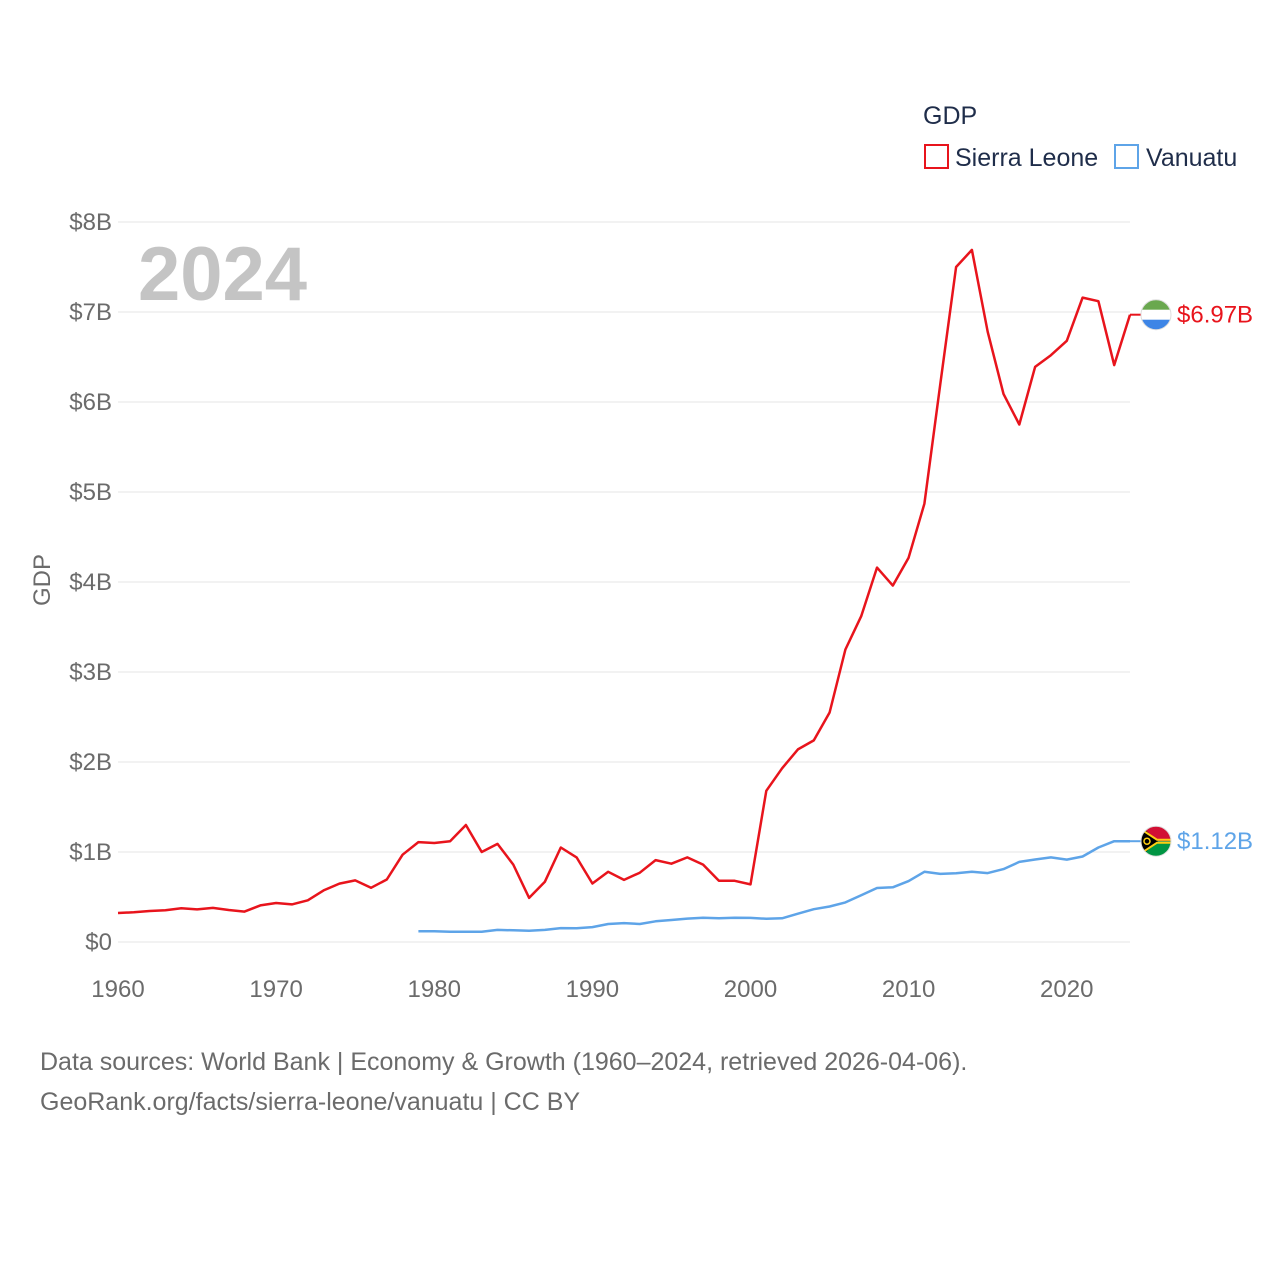  What do you see at coordinates (434, 989) in the screenshot?
I see `x-tick-label: 1980` at bounding box center [434, 989].